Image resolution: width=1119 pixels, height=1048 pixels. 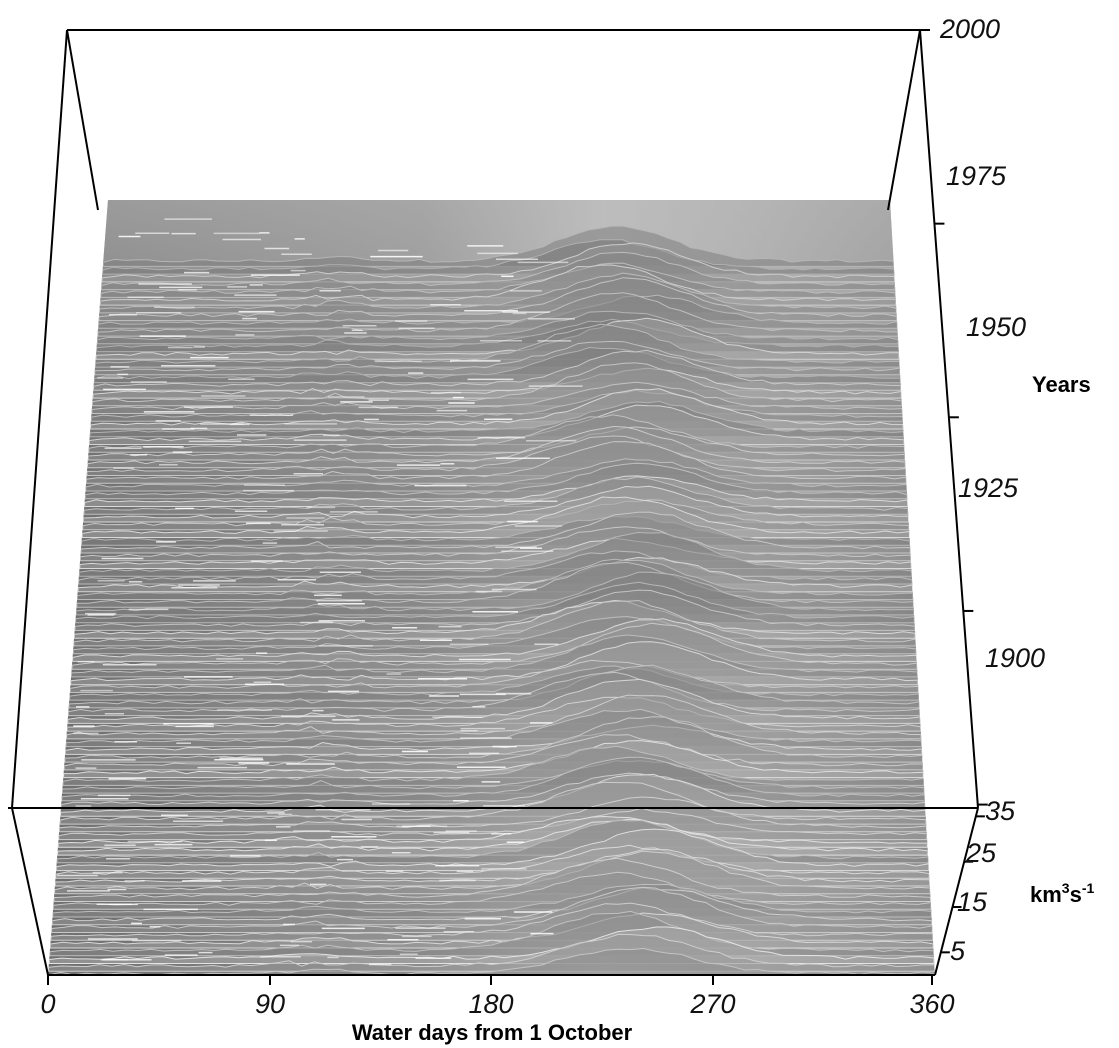 What do you see at coordinates (1046, 894) in the screenshot?
I see `z-axis-title-base: km` at bounding box center [1046, 894].